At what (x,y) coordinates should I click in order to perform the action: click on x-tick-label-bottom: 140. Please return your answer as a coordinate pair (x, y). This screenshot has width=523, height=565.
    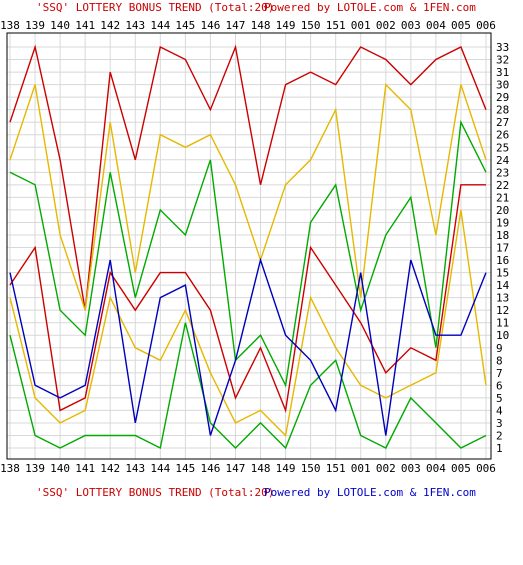
    Looking at the image, I should click on (60, 468).